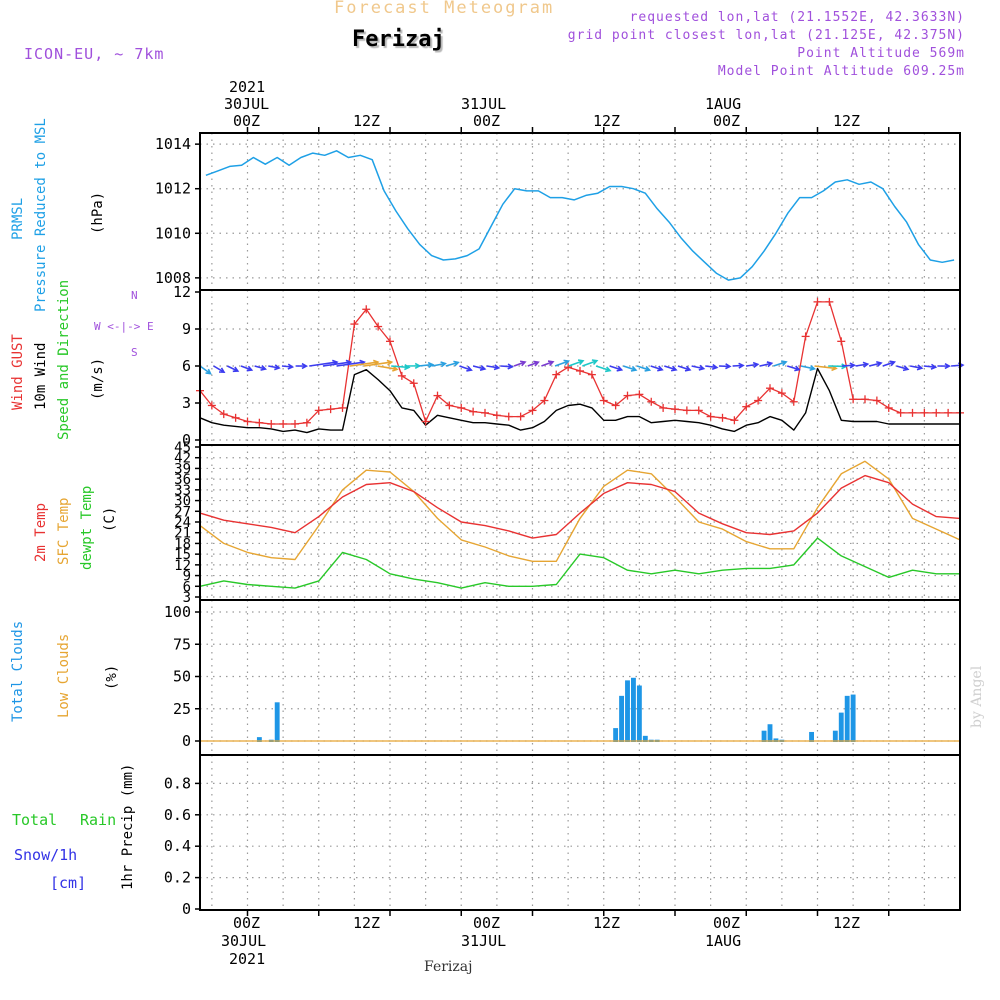 Image resolution: width=1000 pixels, height=1000 pixels. I want to click on y-tick-label: 9, so click(187, 577).